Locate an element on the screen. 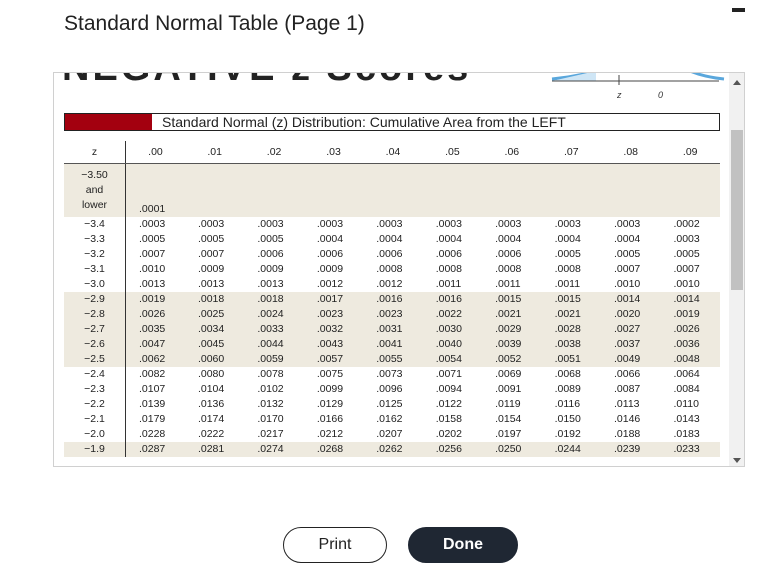  cell: .0256 is located at coordinates (452, 449).